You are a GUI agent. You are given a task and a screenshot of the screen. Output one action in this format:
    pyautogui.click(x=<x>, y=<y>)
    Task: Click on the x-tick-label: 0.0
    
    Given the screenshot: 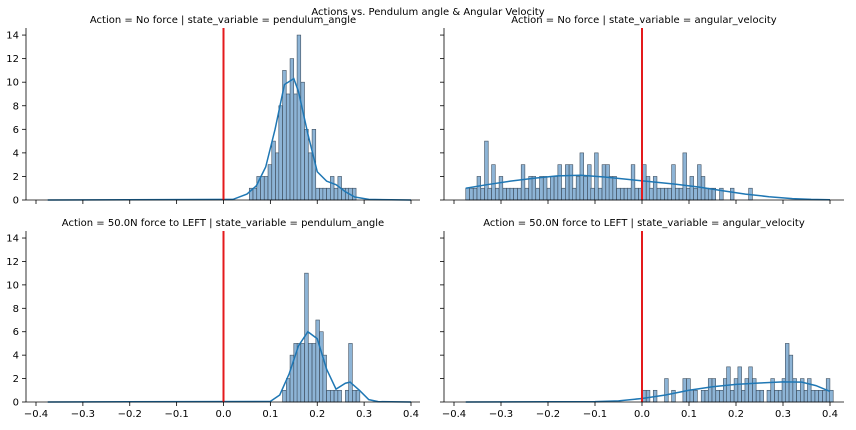 What is the action you would take?
    pyautogui.click(x=224, y=414)
    